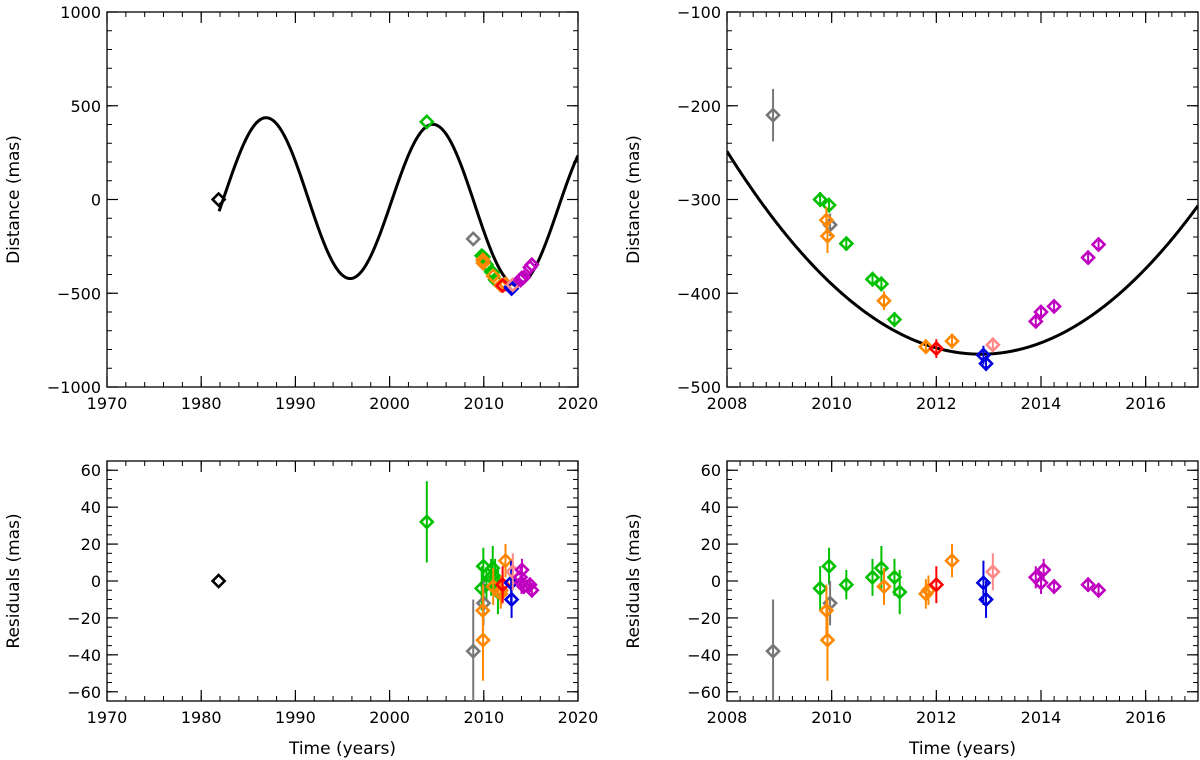  What do you see at coordinates (699, 293) in the screenshot?
I see `y-tick-label: −400` at bounding box center [699, 293].